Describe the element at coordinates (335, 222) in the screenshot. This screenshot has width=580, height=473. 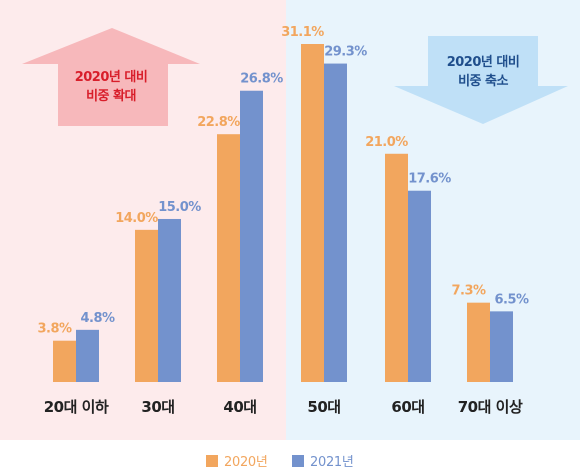
I see `bar-2021년-50대` at that location.